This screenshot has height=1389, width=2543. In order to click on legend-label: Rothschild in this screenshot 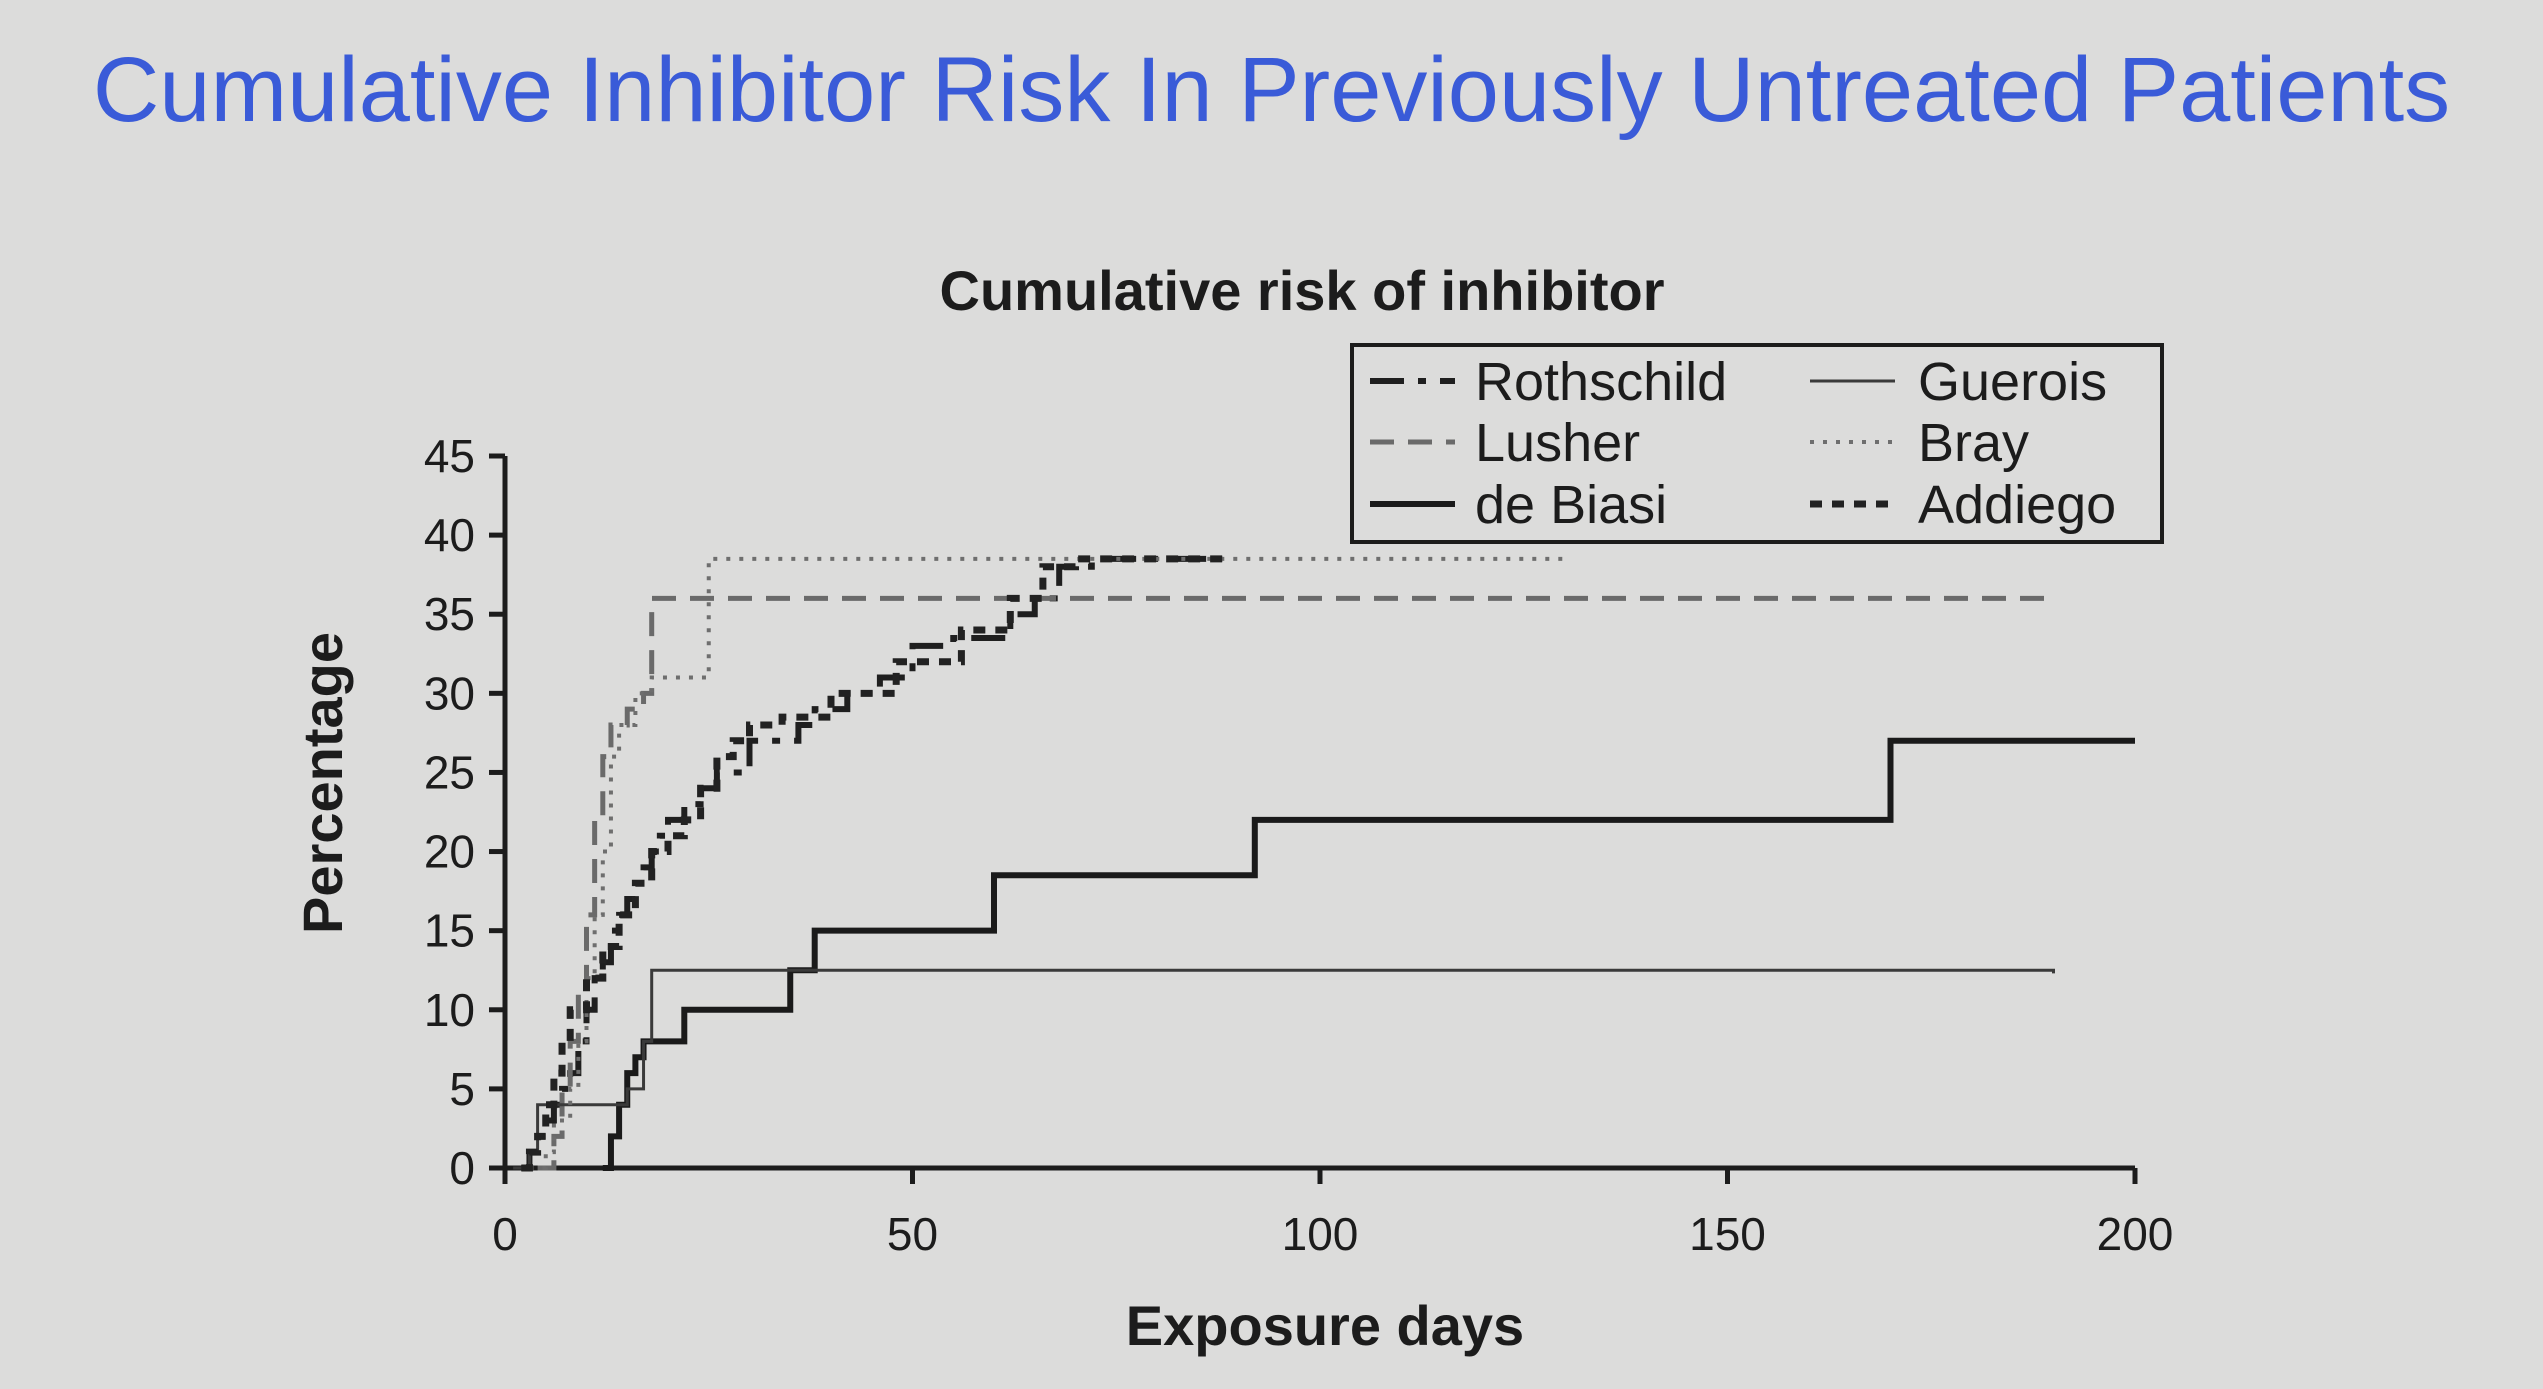, I will do `click(1601, 382)`.